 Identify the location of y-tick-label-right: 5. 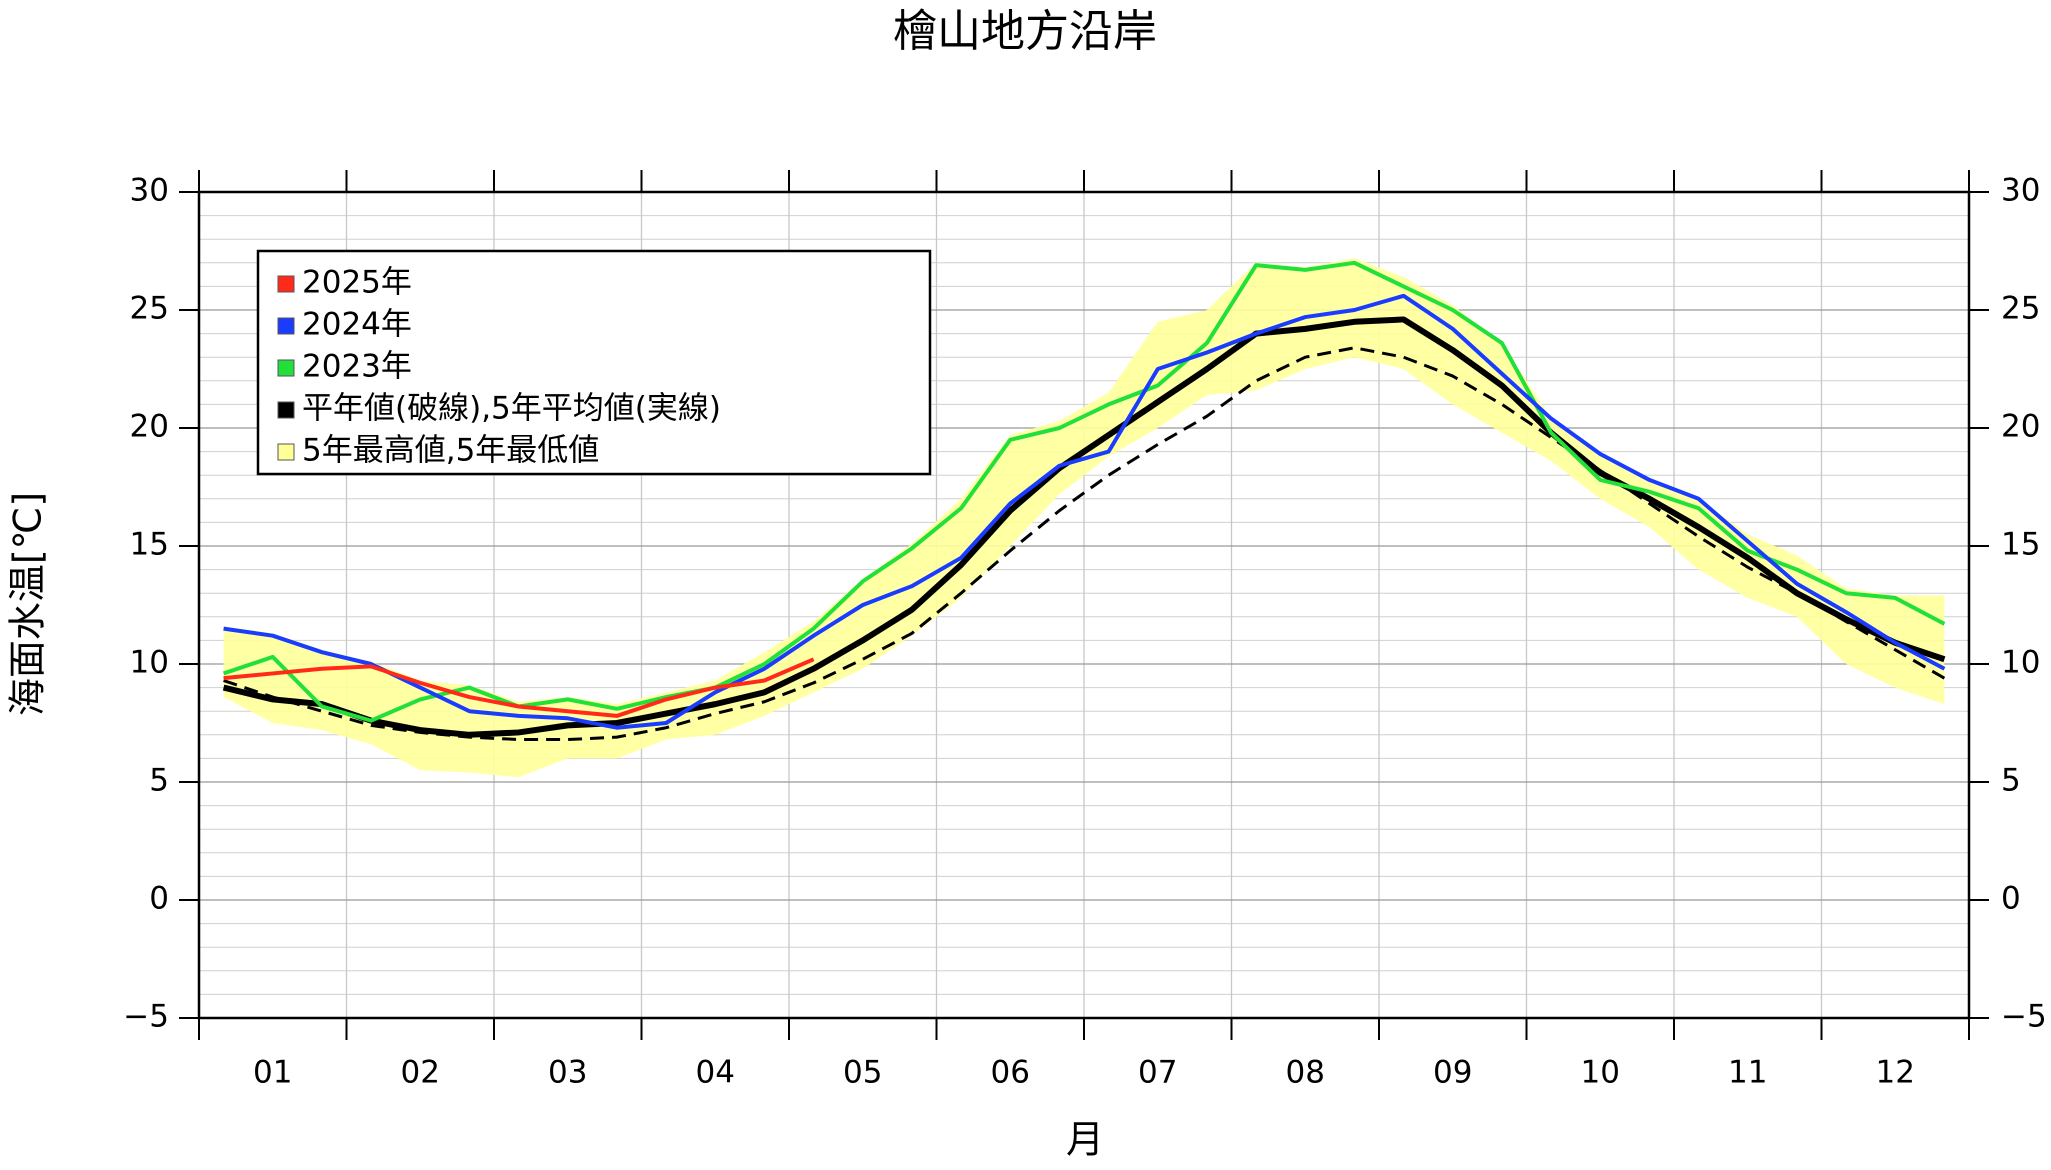
(2011, 781).